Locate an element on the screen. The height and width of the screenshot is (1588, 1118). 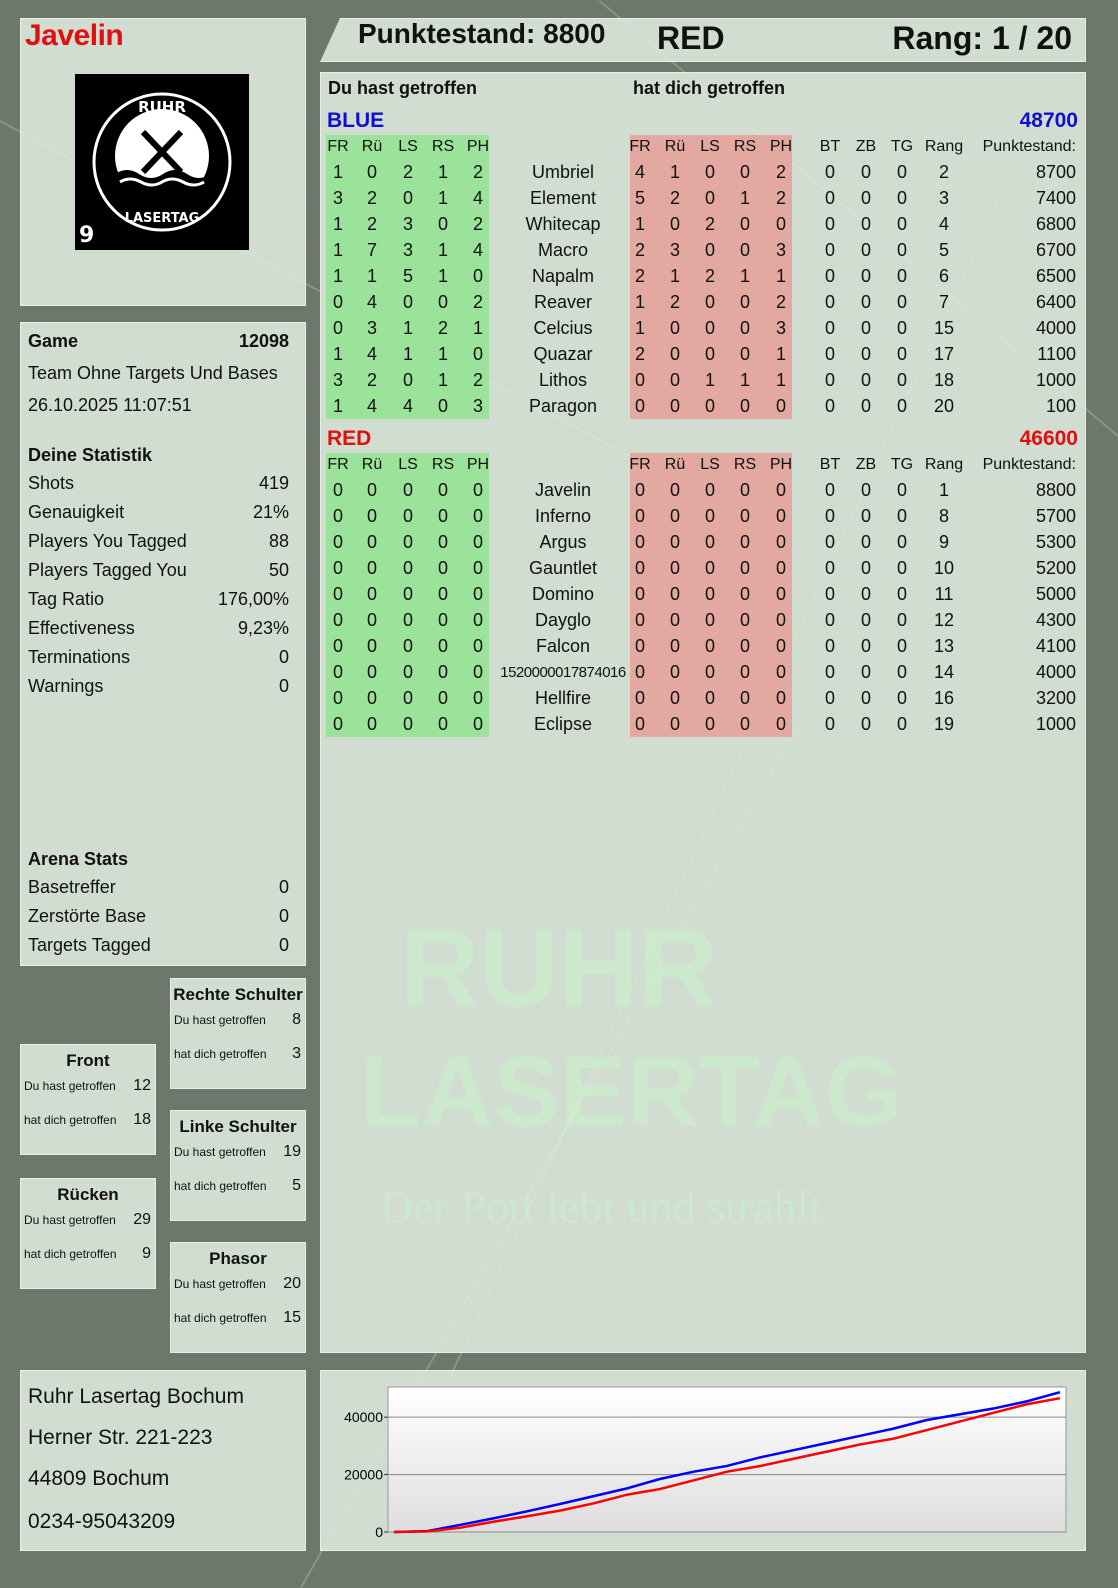
player-name-cell: Reaver is located at coordinates (563, 302).